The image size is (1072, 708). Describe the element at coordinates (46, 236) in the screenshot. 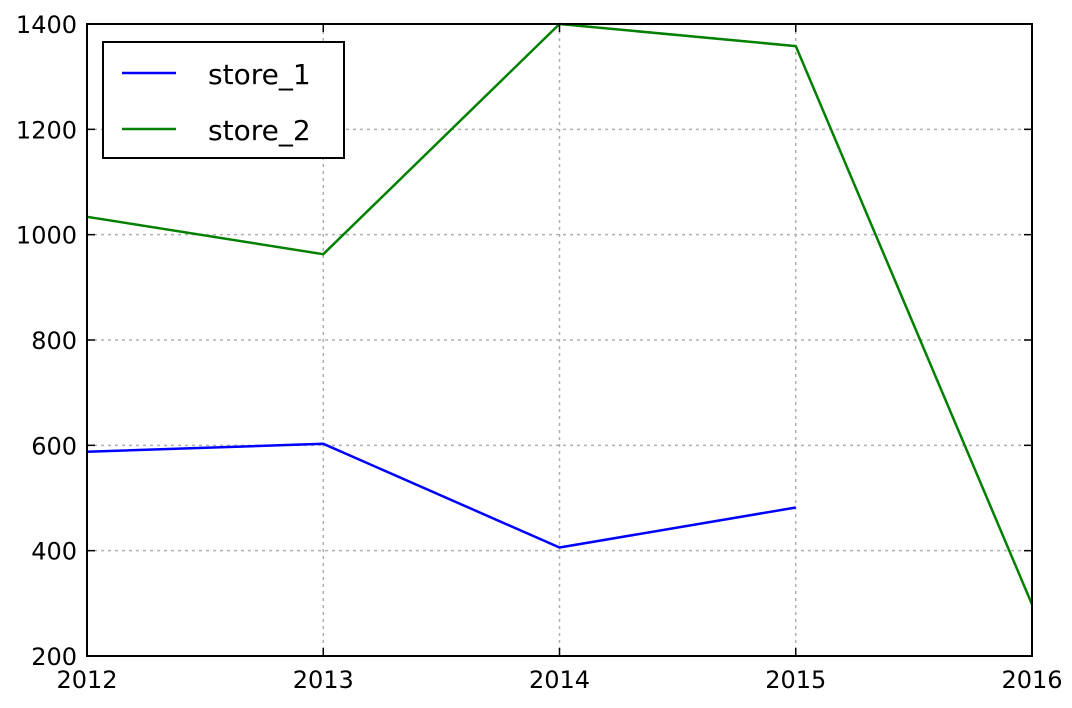

I see `y-tick-label: 1000` at that location.